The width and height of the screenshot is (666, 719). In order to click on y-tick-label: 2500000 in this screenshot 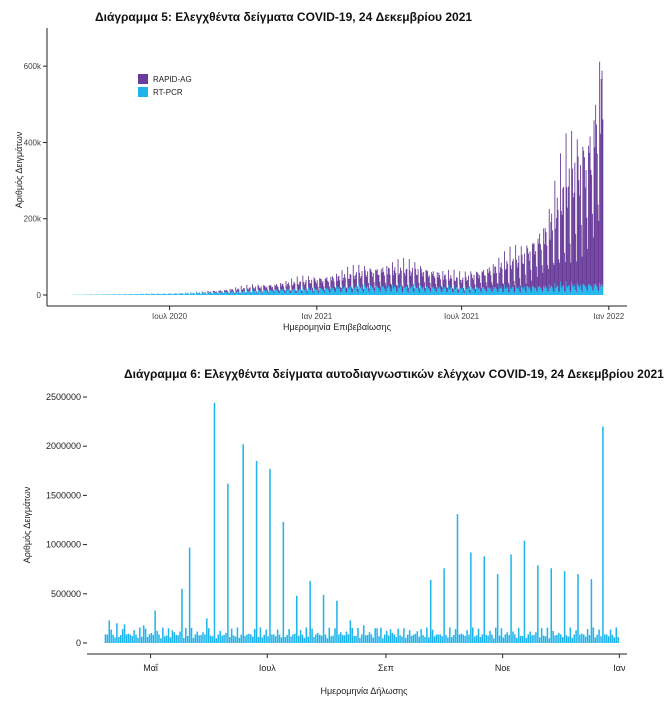, I will do `click(63, 397)`.